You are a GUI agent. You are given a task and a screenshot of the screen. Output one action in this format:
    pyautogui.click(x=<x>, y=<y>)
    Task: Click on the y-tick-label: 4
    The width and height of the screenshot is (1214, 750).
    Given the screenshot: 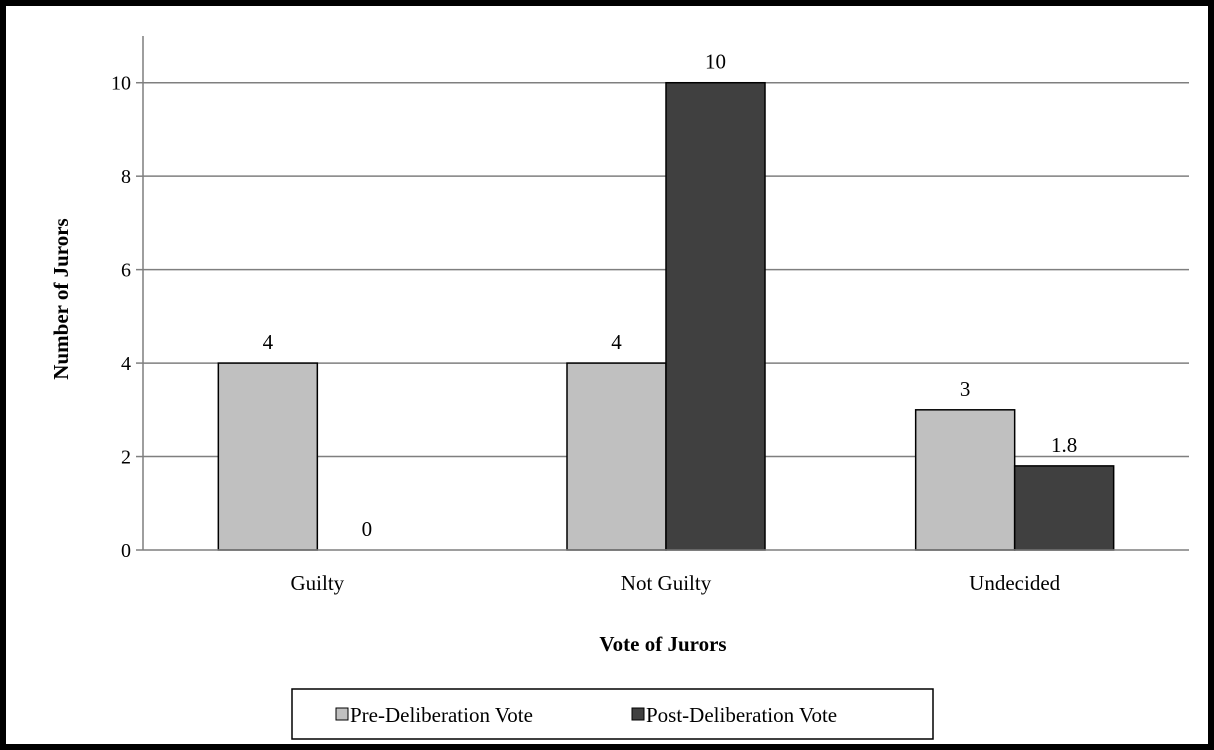 What is the action you would take?
    pyautogui.click(x=126, y=364)
    